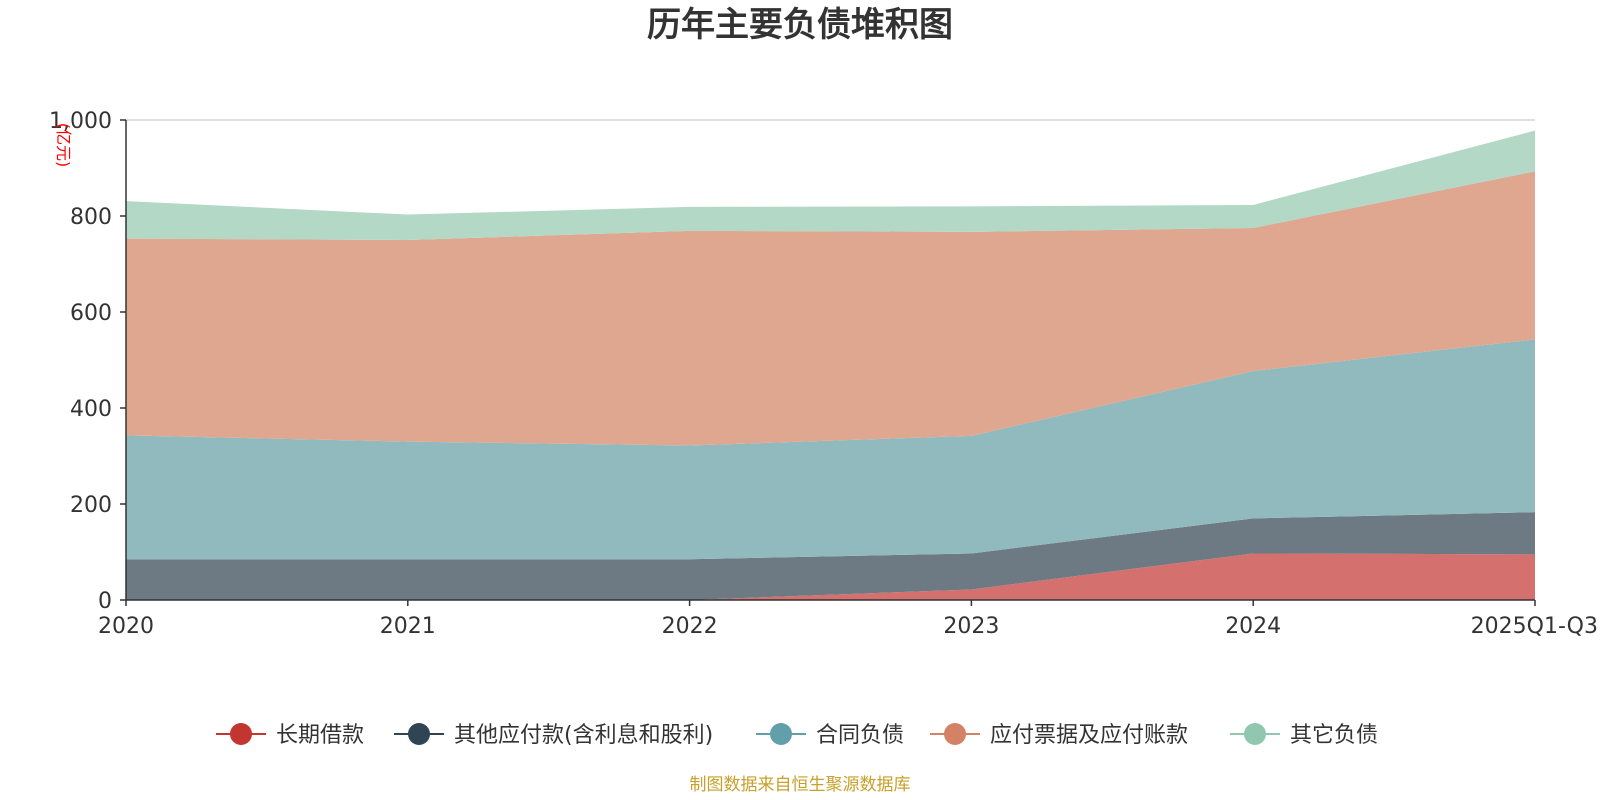 Image resolution: width=1600 pixels, height=800 pixels. Describe the element at coordinates (320, 735) in the screenshot. I see `legend-label: 长期借款` at that location.